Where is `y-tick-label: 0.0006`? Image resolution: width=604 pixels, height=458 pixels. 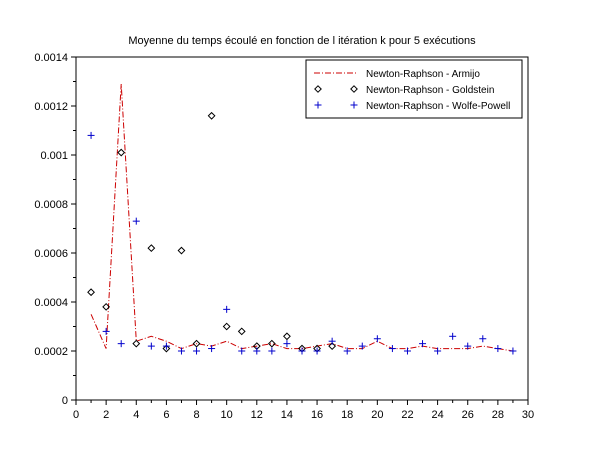
y-tick-label: 0.0006 is located at coordinates (51, 254).